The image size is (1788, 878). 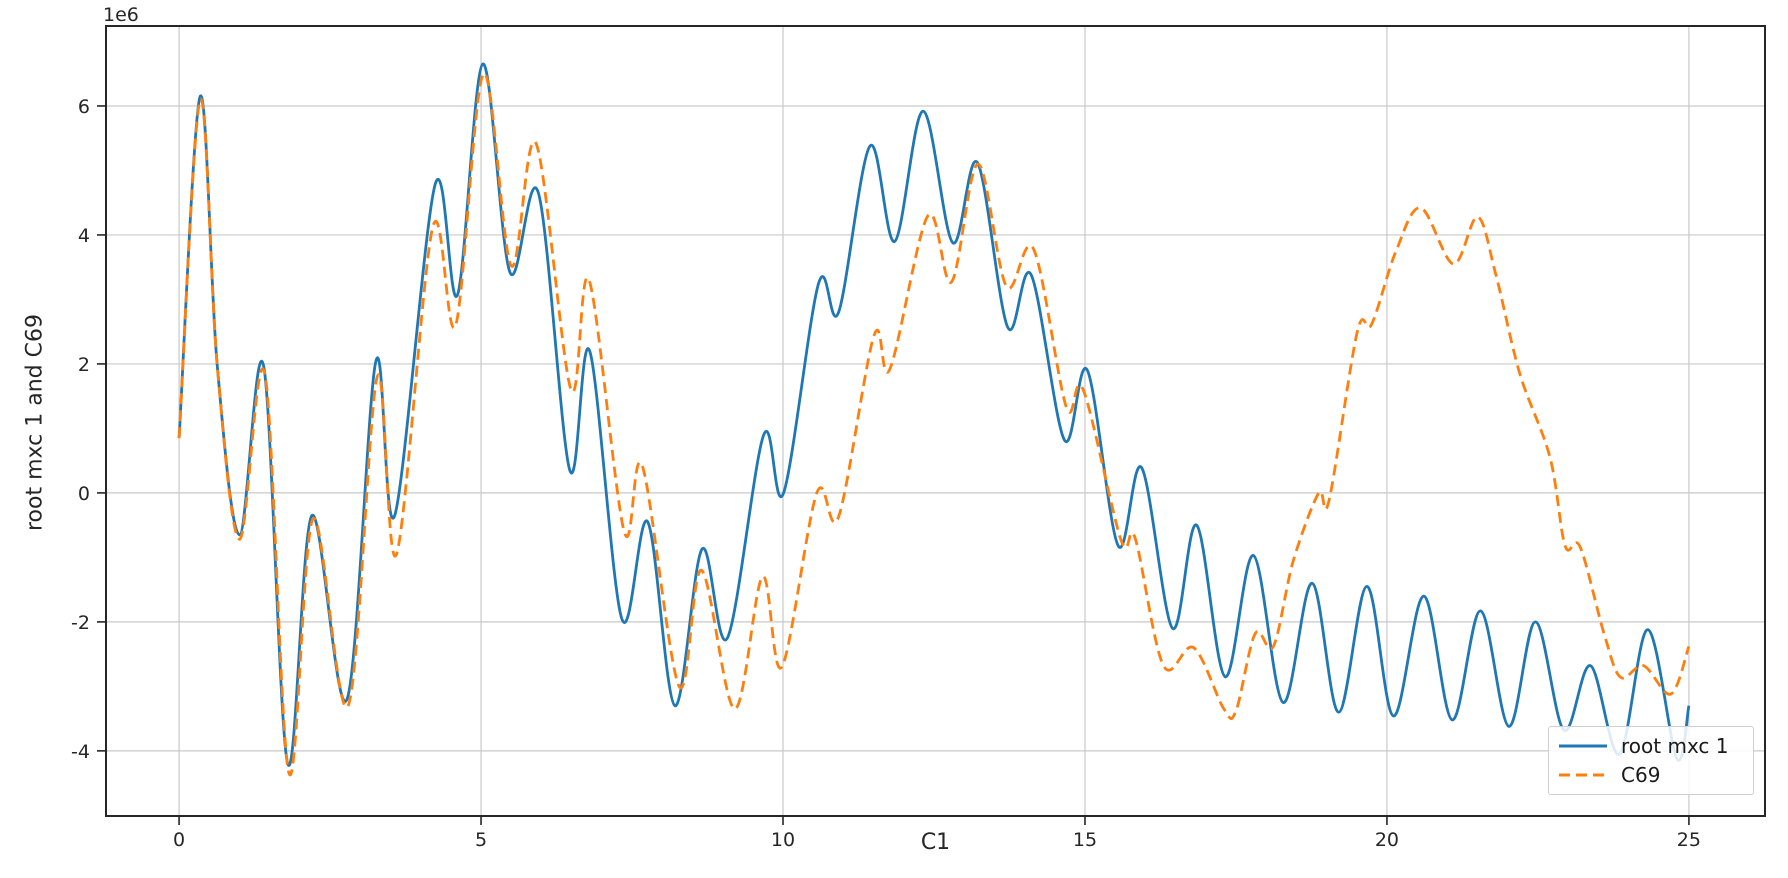 I want to click on x-tick-labels: 0 5 10 15 20 25, so click(x=937, y=840).